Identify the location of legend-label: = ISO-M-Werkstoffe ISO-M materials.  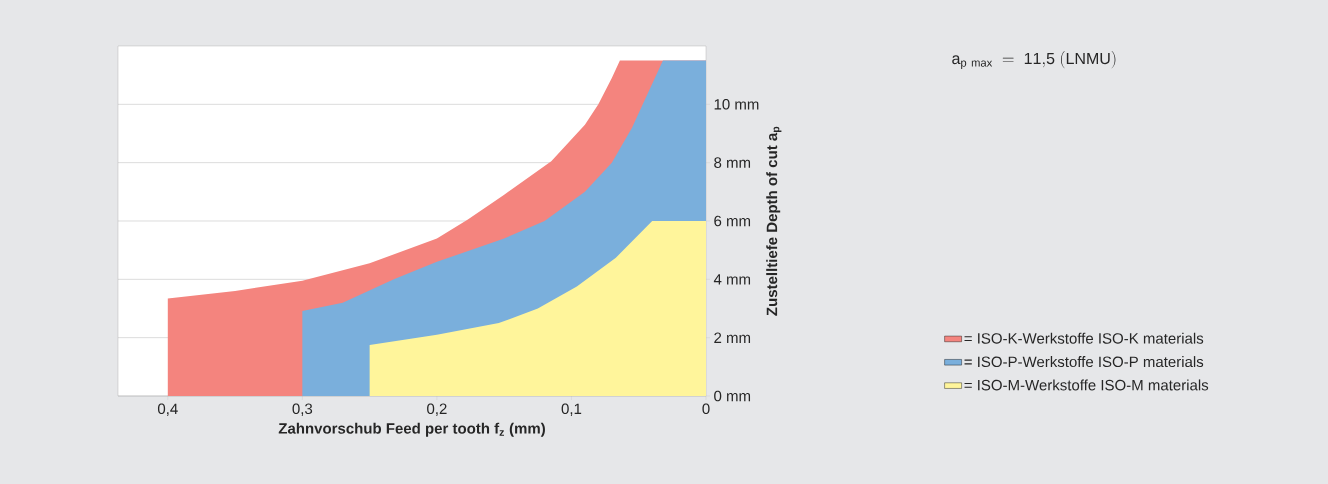
(1086, 385).